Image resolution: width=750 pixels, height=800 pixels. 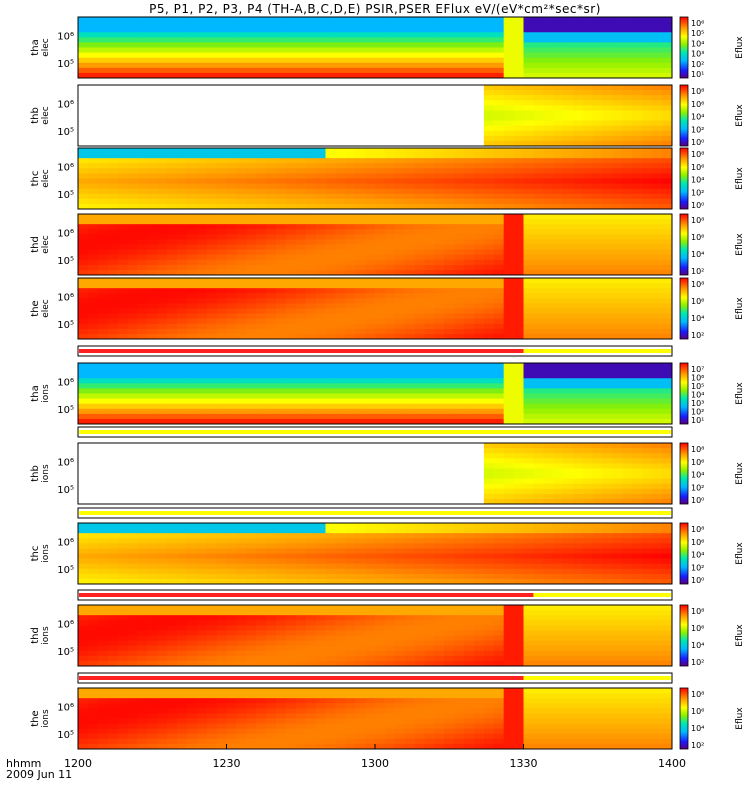 I want to click on colorbar-tick-label: 10², so click(x=697, y=487).